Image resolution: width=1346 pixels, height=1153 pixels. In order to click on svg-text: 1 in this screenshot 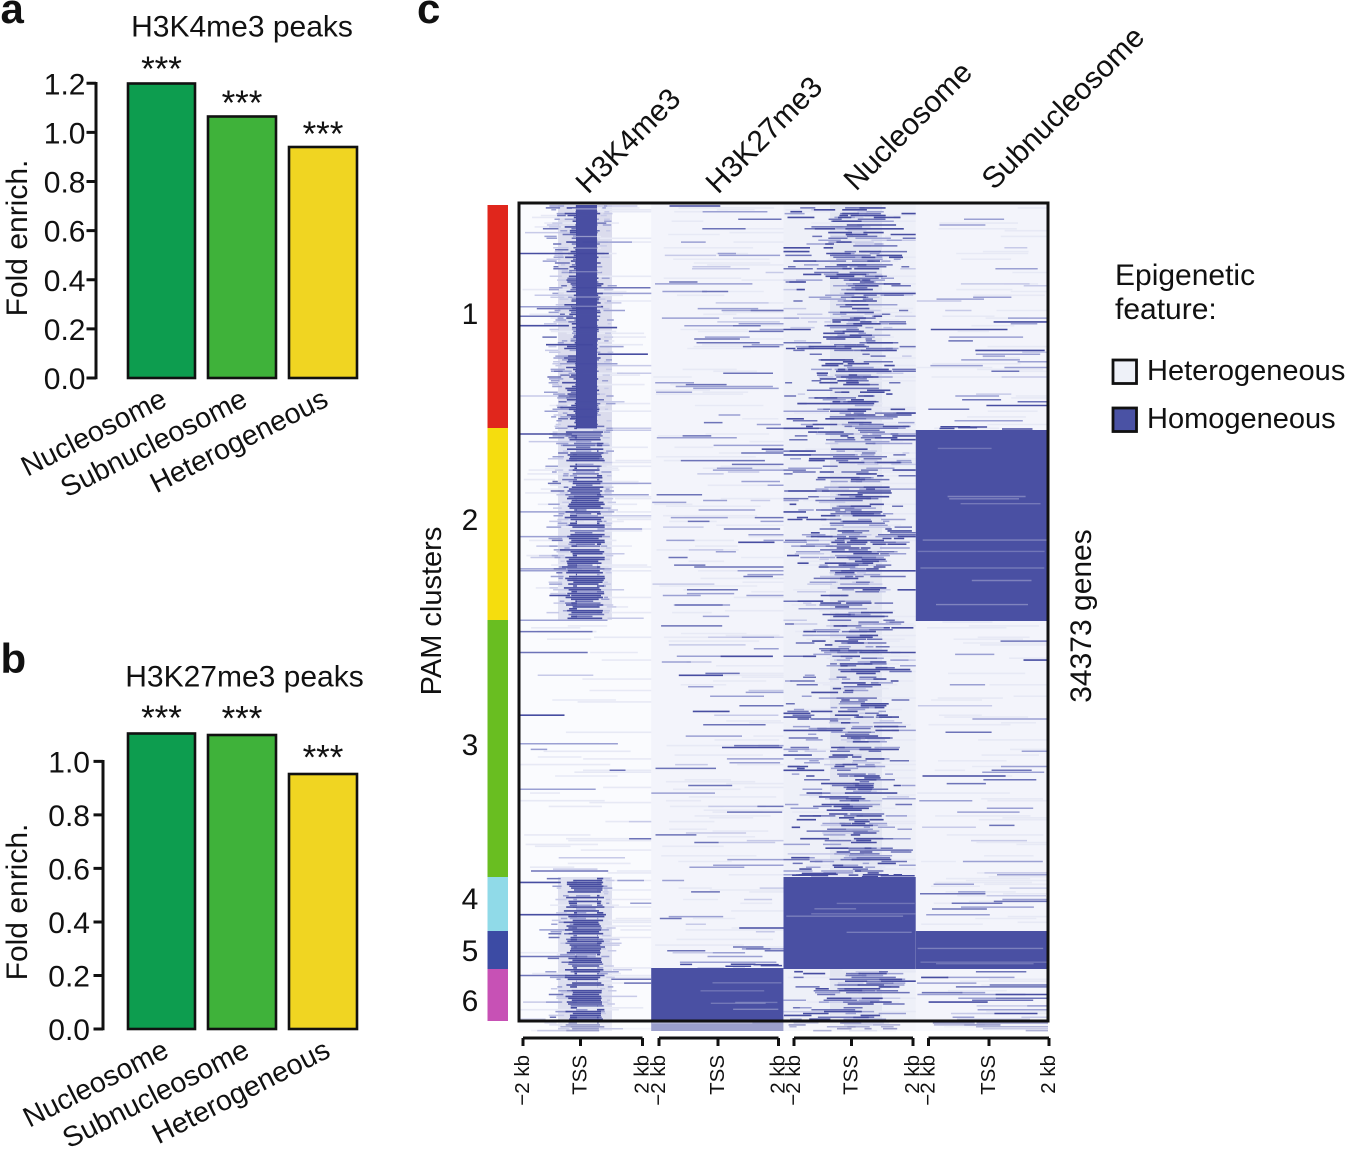, I will do `click(470, 314)`.